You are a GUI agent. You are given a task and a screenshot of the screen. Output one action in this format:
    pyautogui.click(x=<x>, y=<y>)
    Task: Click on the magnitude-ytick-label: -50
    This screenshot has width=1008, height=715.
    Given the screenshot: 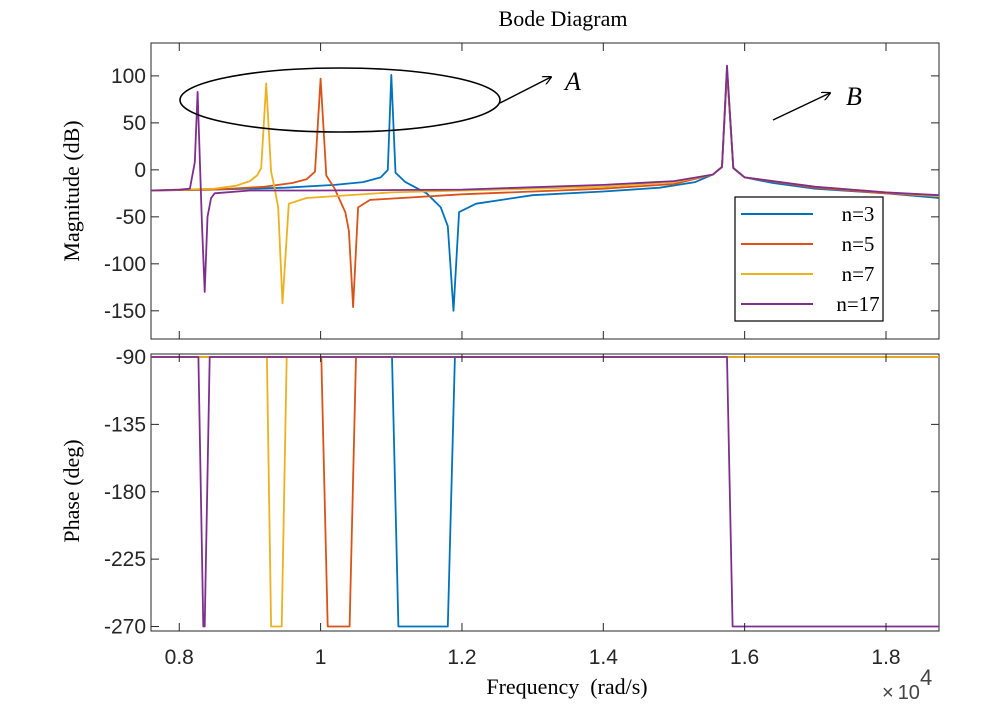 What is the action you would take?
    pyautogui.click(x=131, y=217)
    